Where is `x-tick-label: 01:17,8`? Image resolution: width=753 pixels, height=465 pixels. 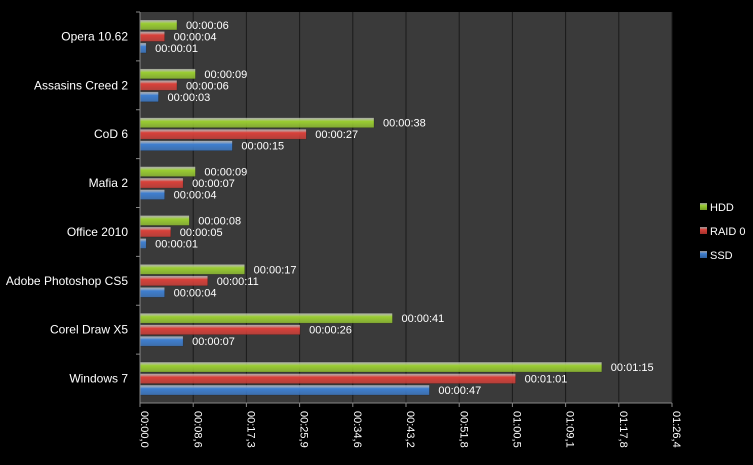 x-tick-label: 01:17,8 is located at coordinates (623, 429).